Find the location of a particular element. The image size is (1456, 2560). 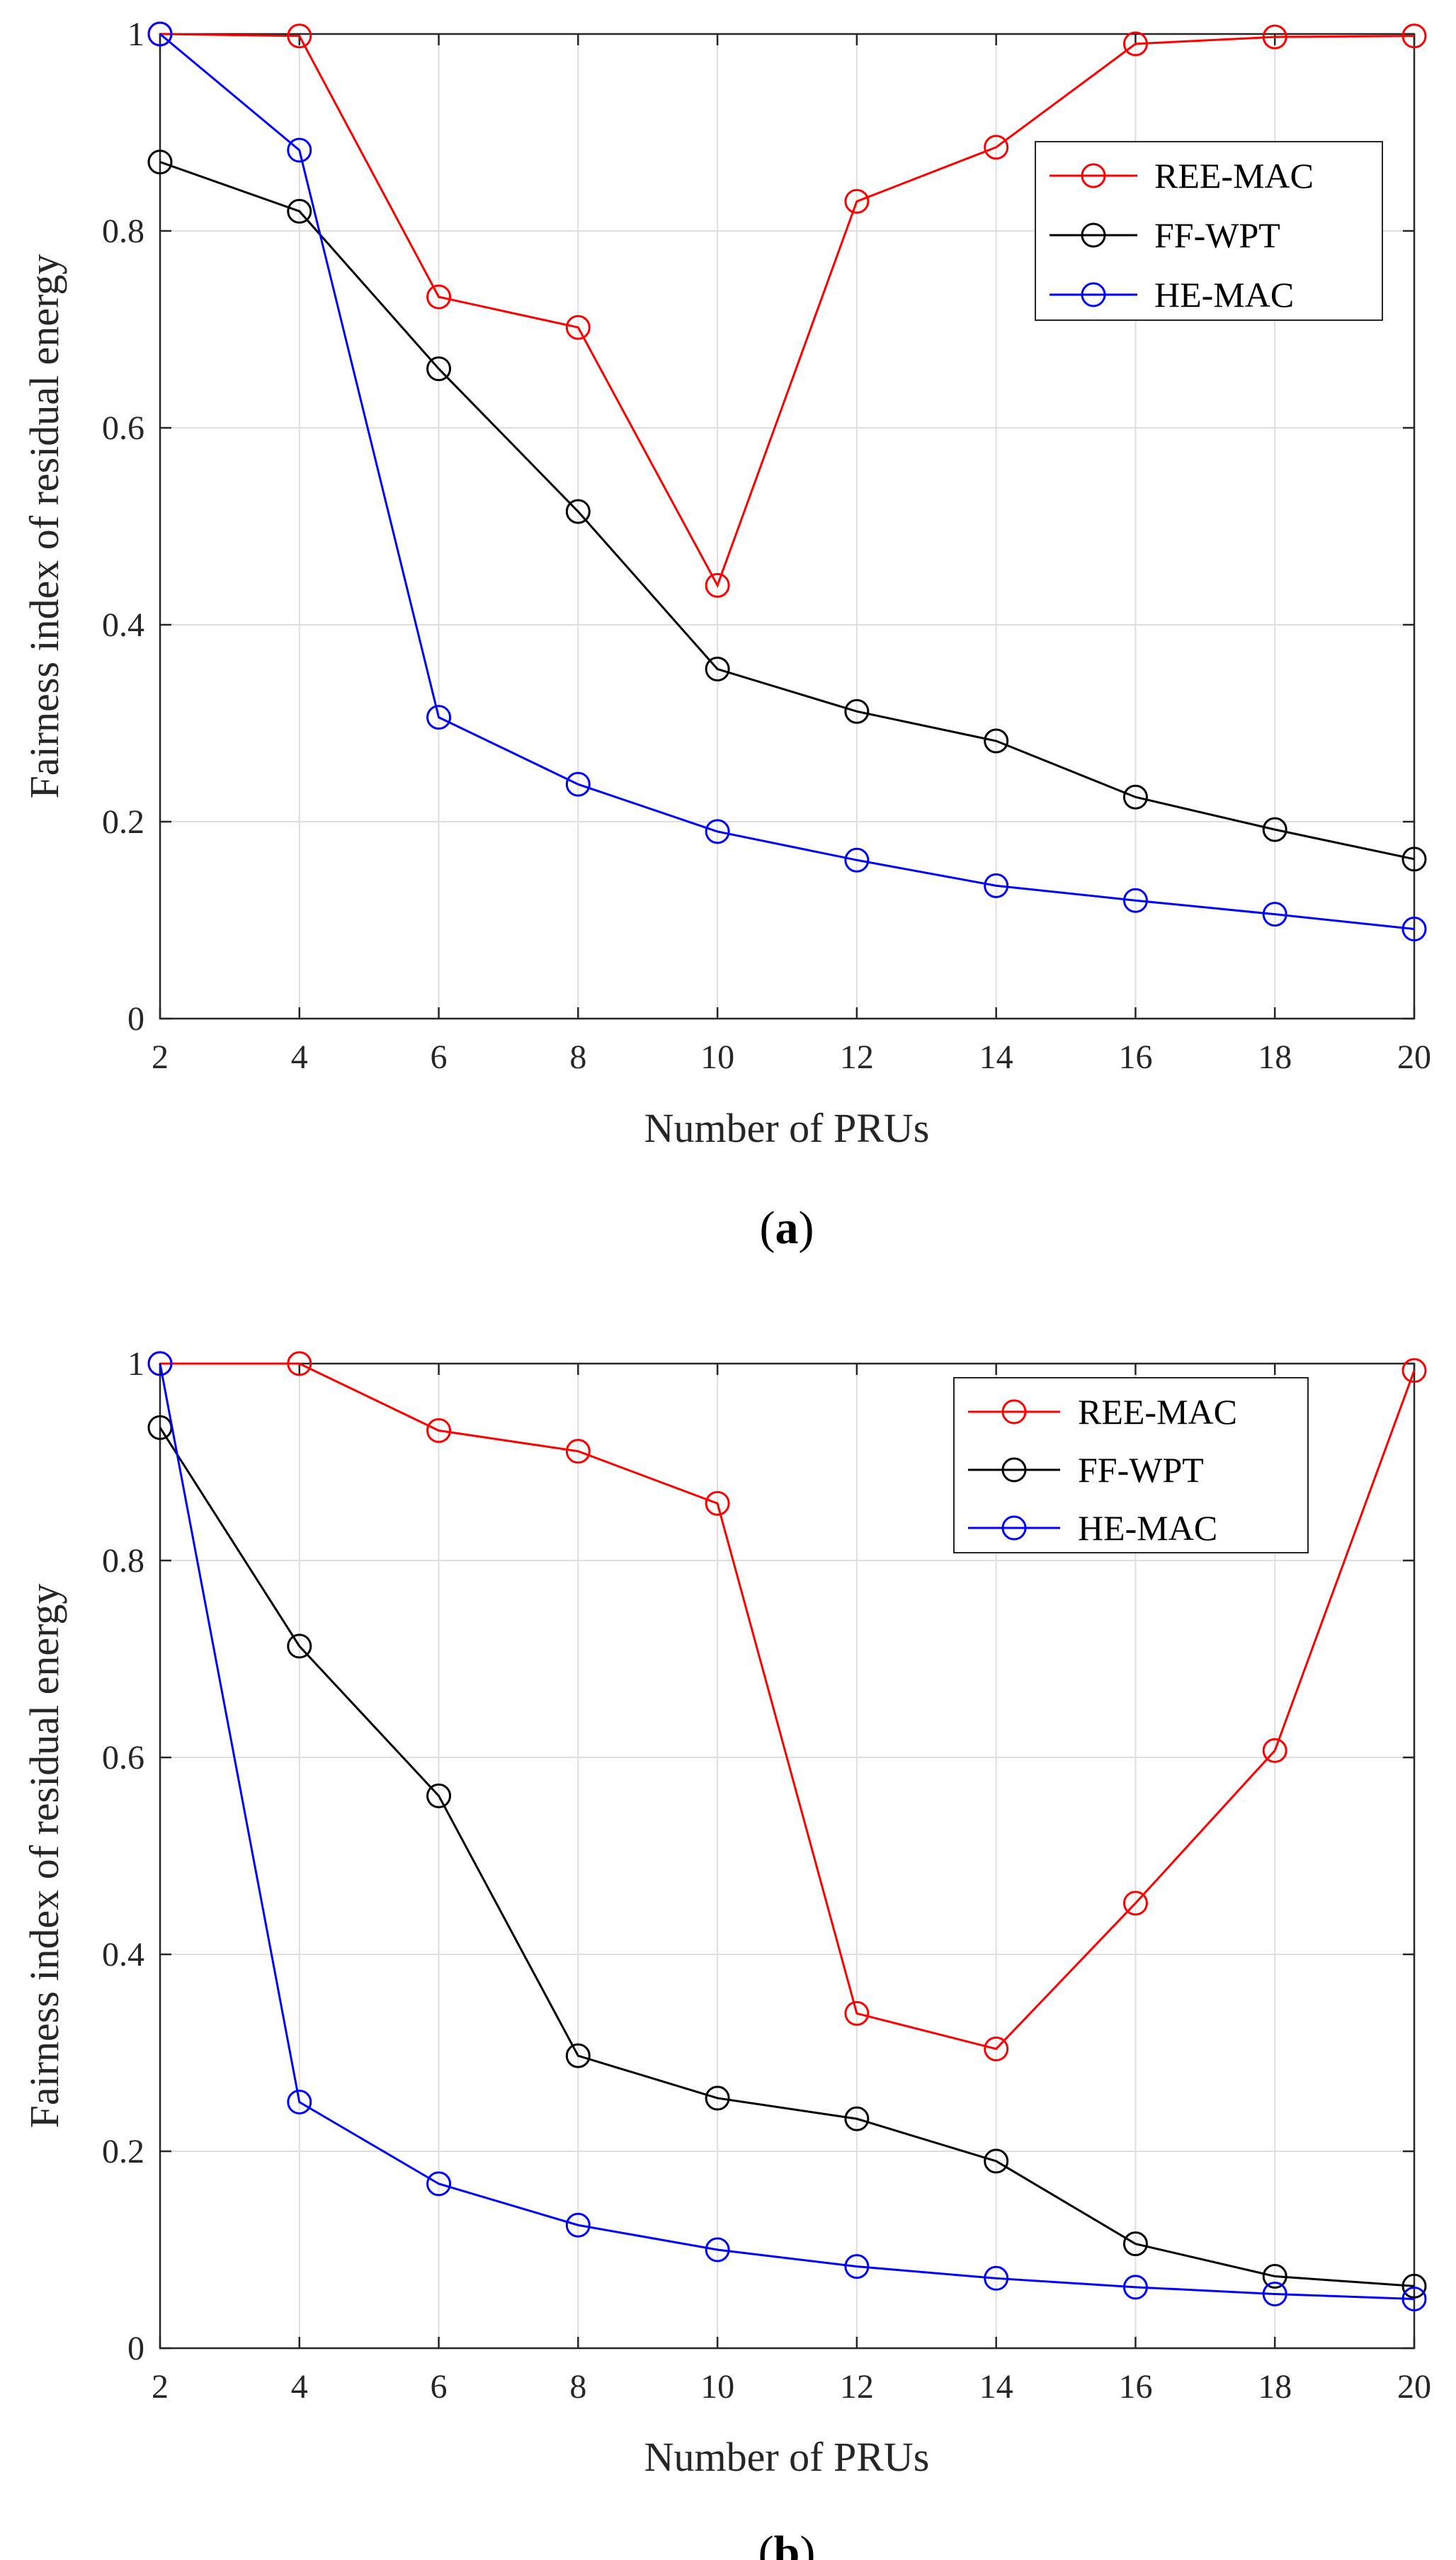

x-tick-label: 14 is located at coordinates (996, 2387).